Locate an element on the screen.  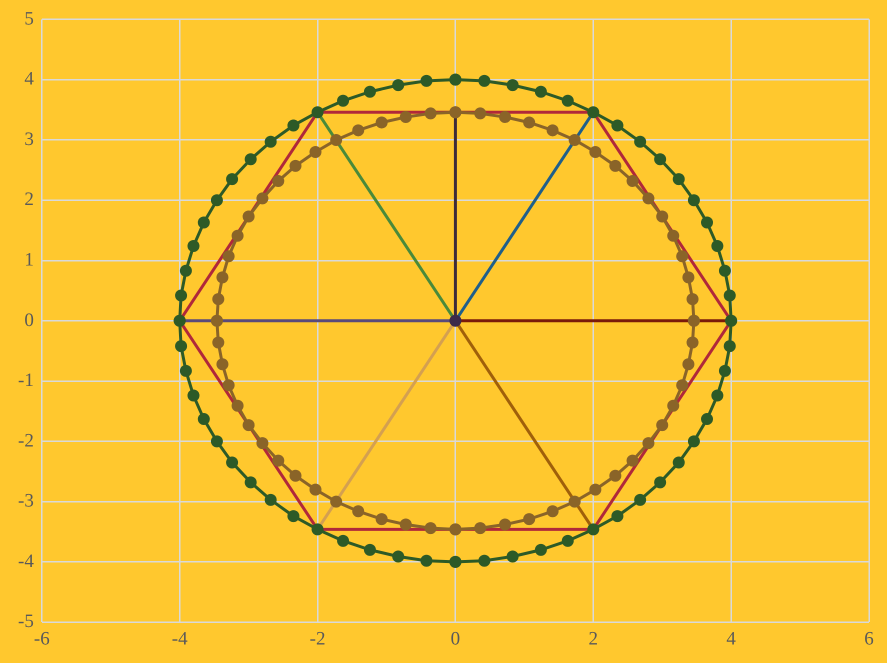
y-tick-label: 0 is located at coordinates (29, 320).